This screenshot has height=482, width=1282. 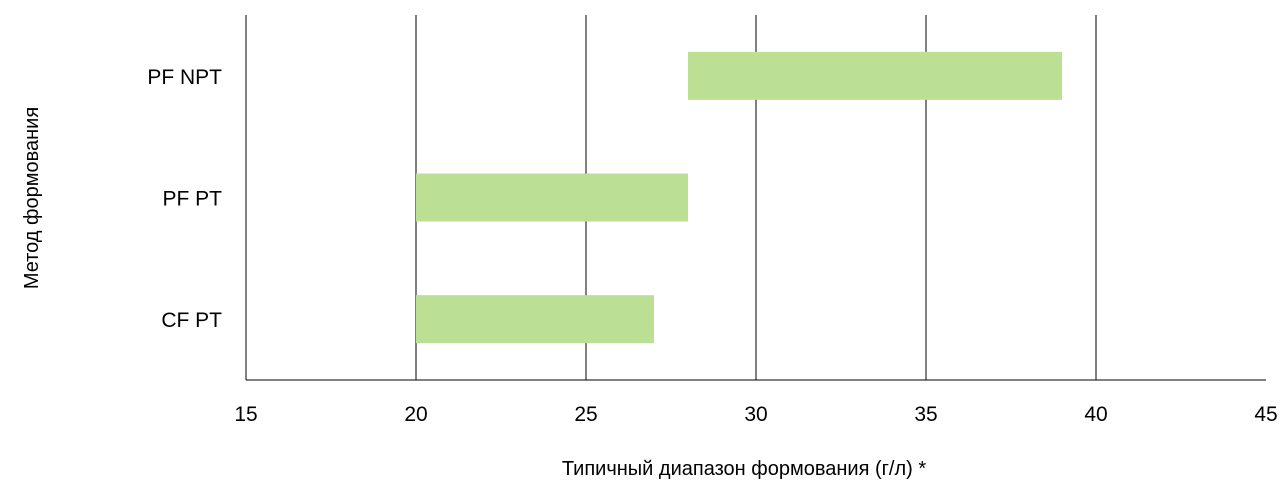 I want to click on x-tick-label: 30, so click(x=755, y=414).